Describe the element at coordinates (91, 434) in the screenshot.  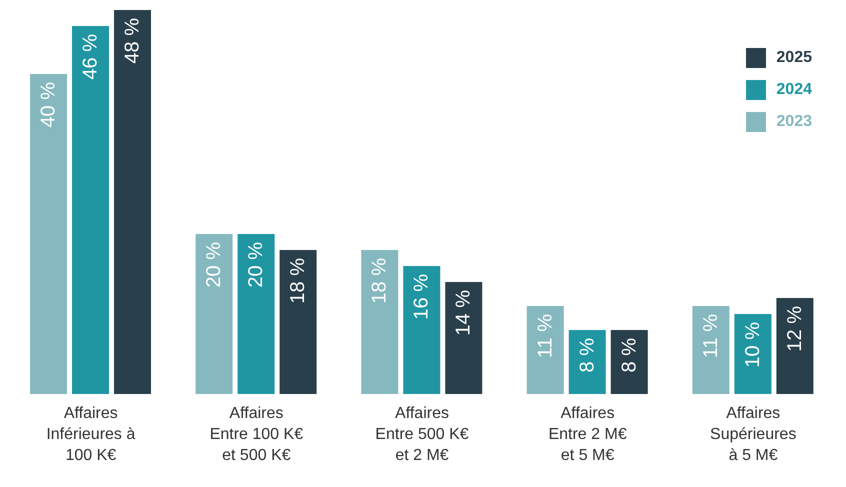
I see `x-tick-label: Affaires Inférieures à 100 K€` at that location.